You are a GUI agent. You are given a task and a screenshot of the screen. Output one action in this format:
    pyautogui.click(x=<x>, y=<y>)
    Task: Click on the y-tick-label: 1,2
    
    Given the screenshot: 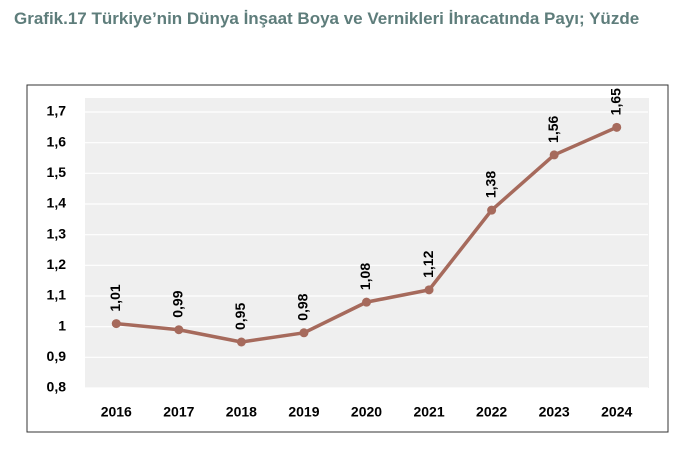 What is the action you would take?
    pyautogui.click(x=57, y=264)
    